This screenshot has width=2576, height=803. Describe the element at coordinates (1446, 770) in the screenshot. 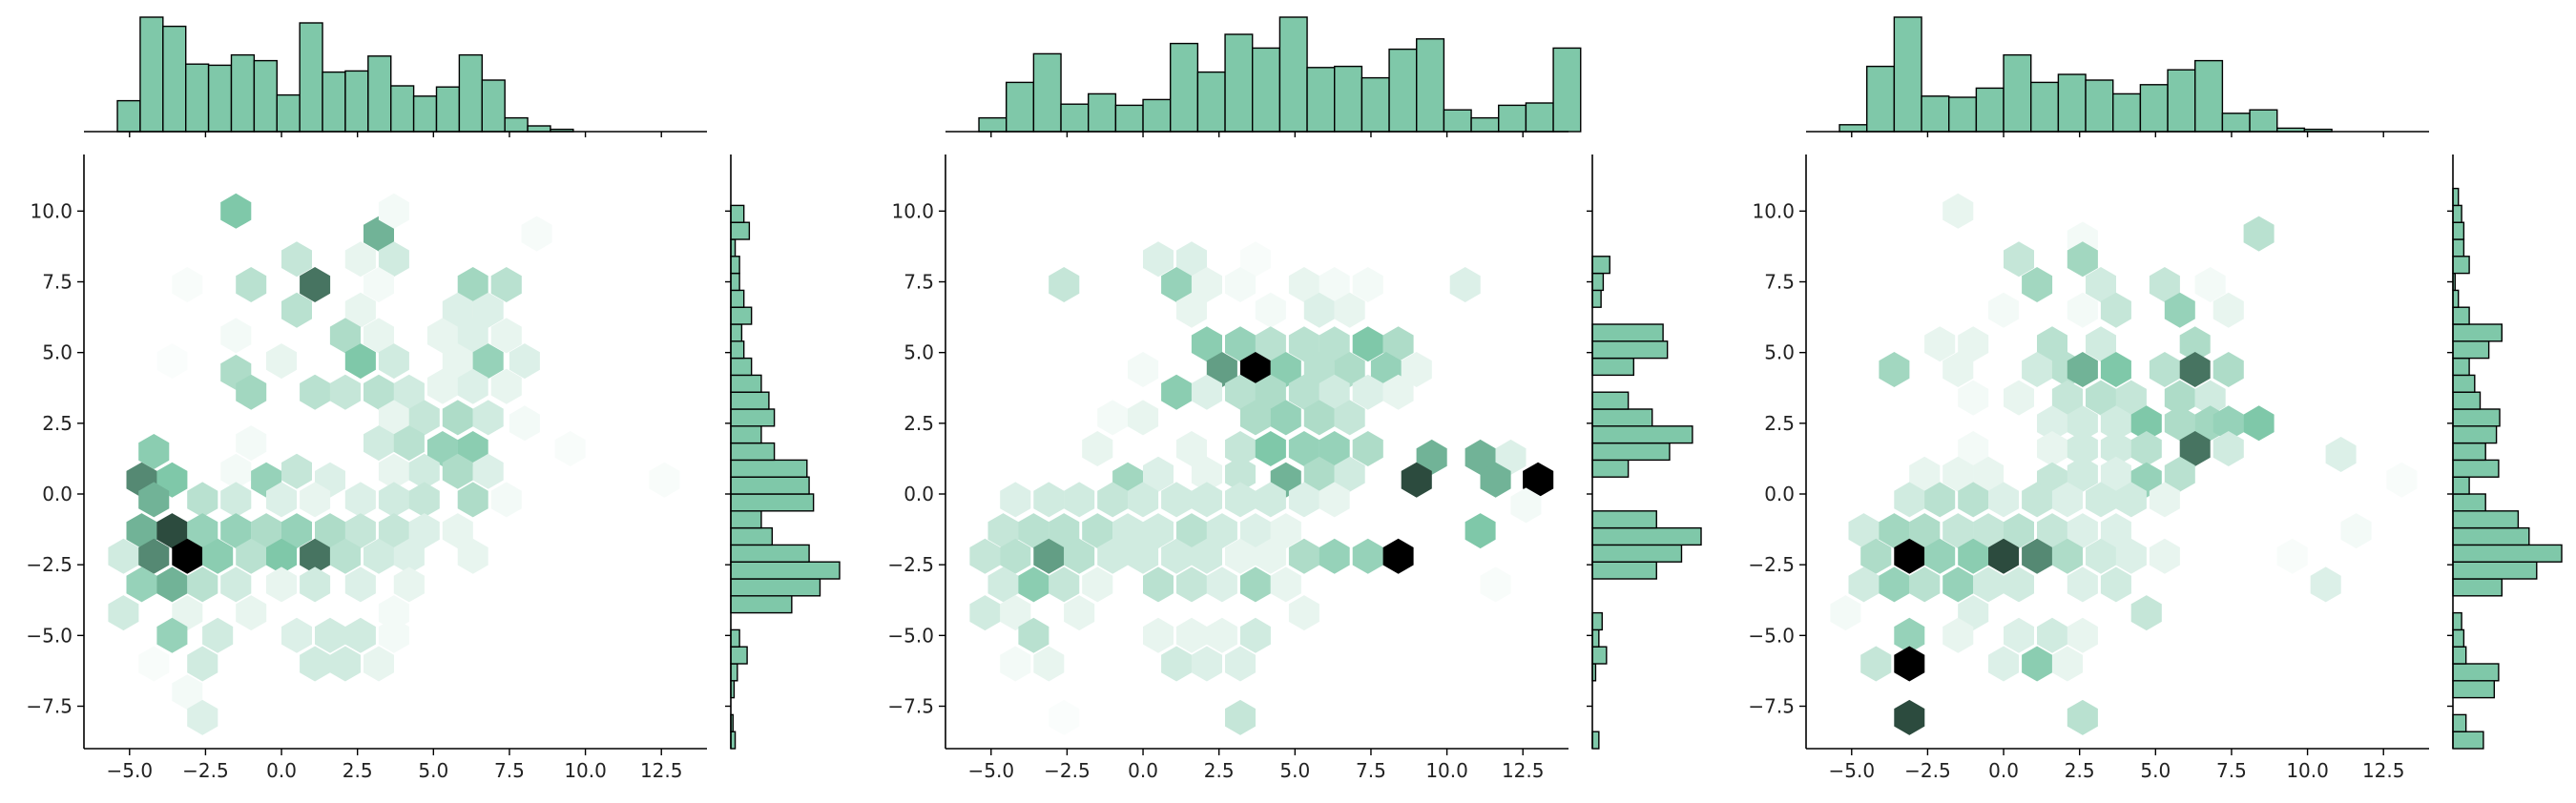

I see `x-tick-label: 10.0` at that location.